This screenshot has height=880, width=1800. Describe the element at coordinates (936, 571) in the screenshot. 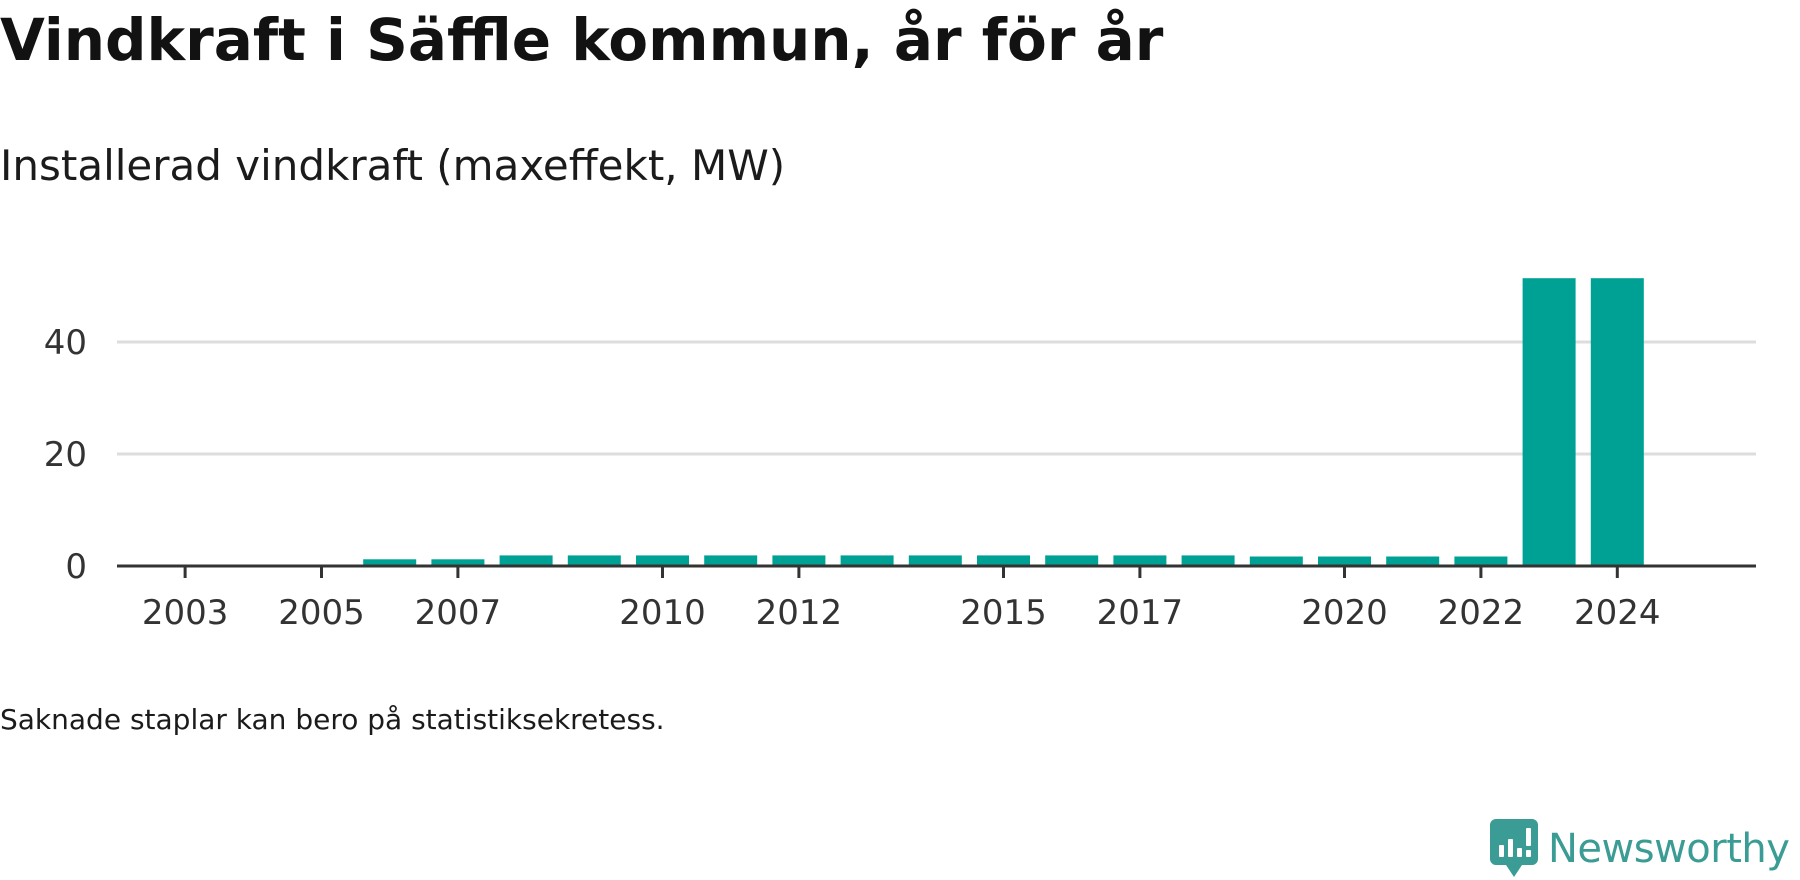

I see `x-axis` at that location.